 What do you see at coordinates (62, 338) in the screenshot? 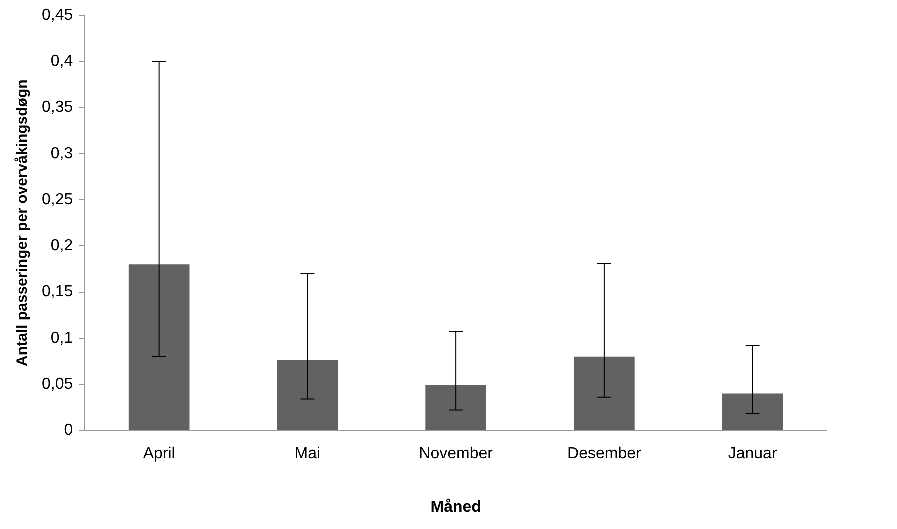
I see `y-tick-label: 0,1` at bounding box center [62, 338].